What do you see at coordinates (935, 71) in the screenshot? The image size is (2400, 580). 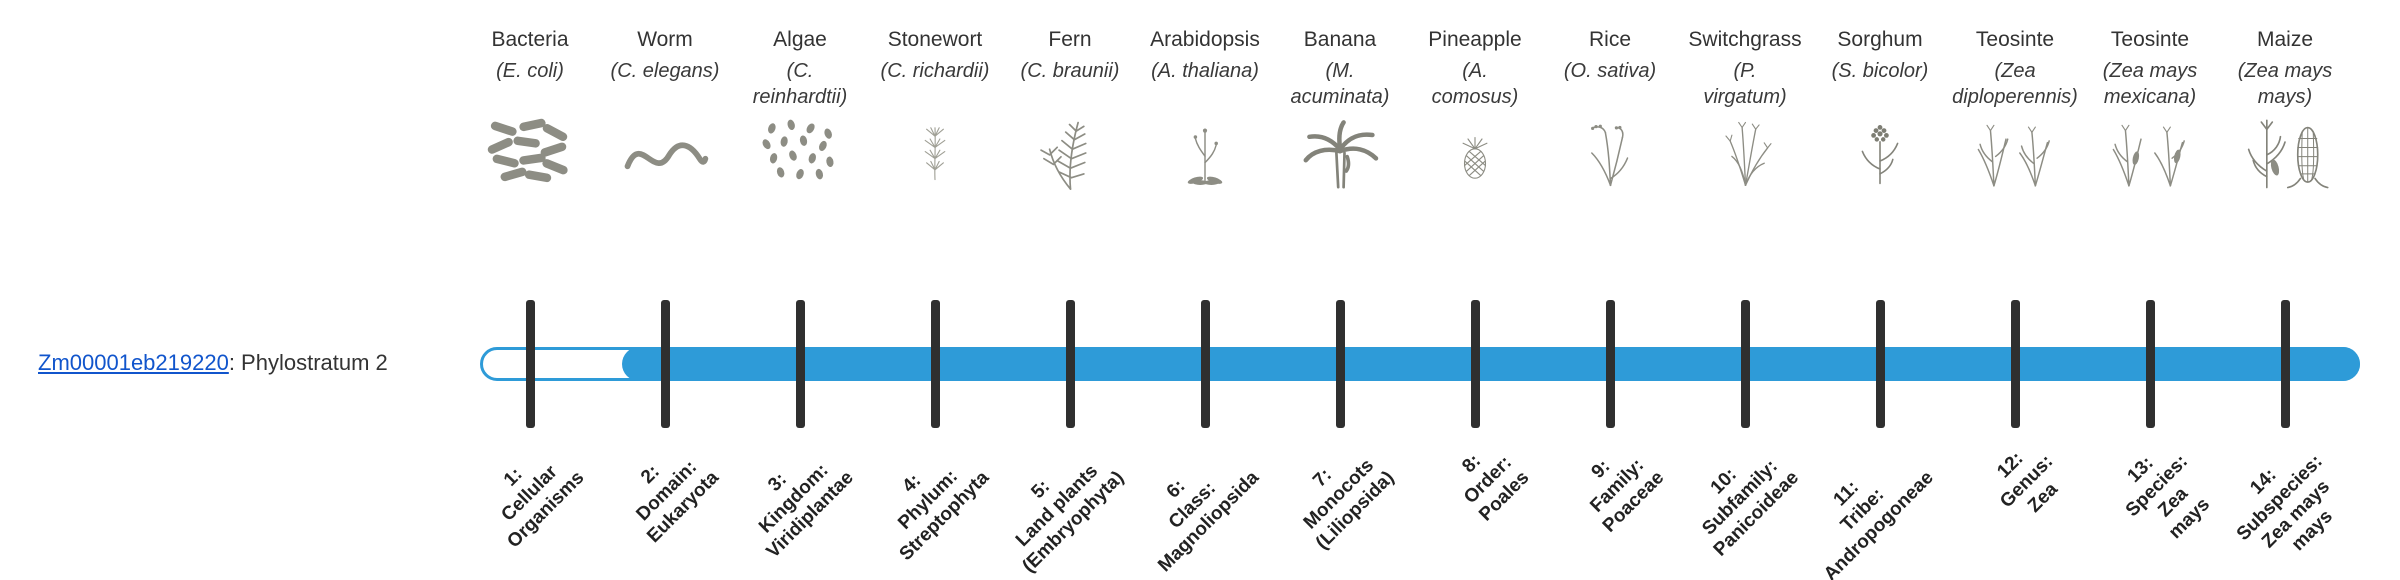 I see `organism-latin-name: (C. richardii)` at bounding box center [935, 71].